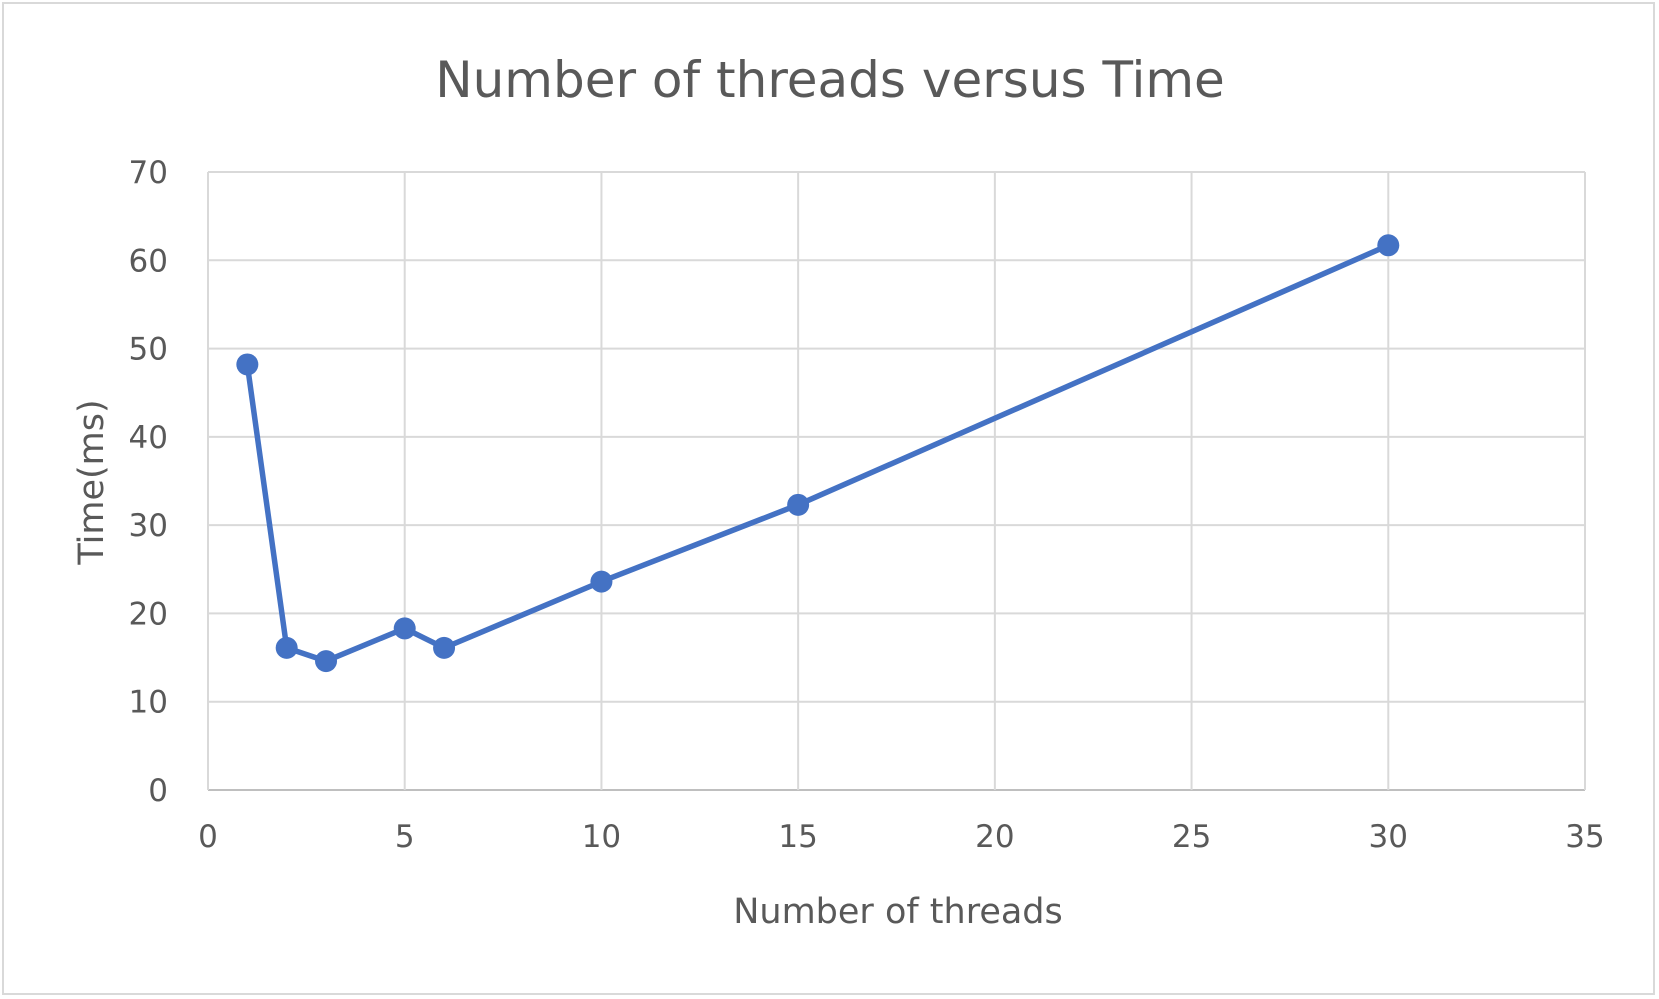 The width and height of the screenshot is (1659, 999). I want to click on y-tick-label: 50, so click(148, 350).